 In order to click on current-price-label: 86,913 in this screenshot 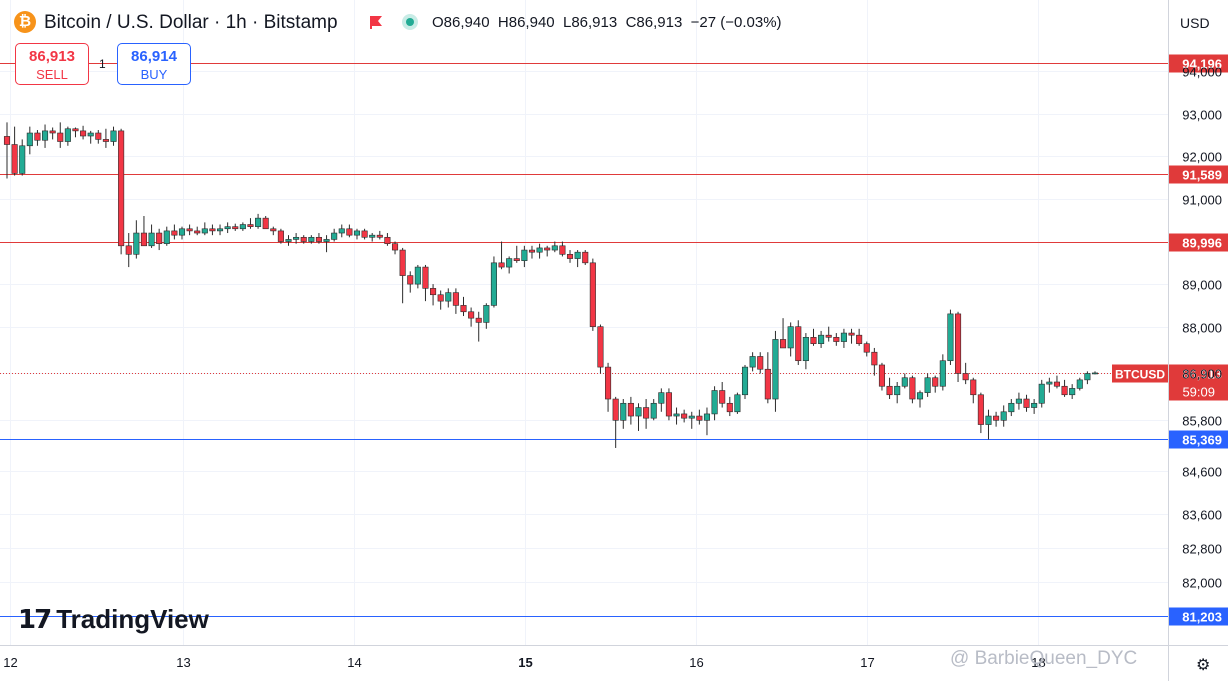, I will do `click(1202, 374)`.